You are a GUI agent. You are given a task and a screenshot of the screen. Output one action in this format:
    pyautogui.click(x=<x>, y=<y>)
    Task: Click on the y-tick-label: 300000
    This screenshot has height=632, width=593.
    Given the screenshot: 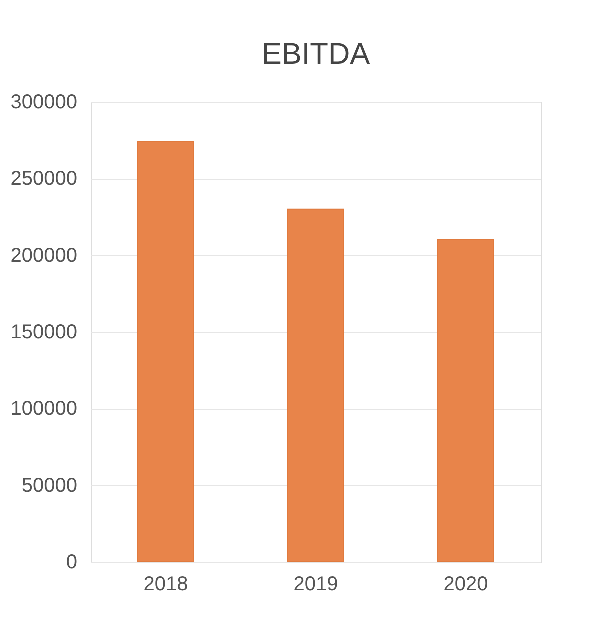 What is the action you would take?
    pyautogui.click(x=44, y=103)
    